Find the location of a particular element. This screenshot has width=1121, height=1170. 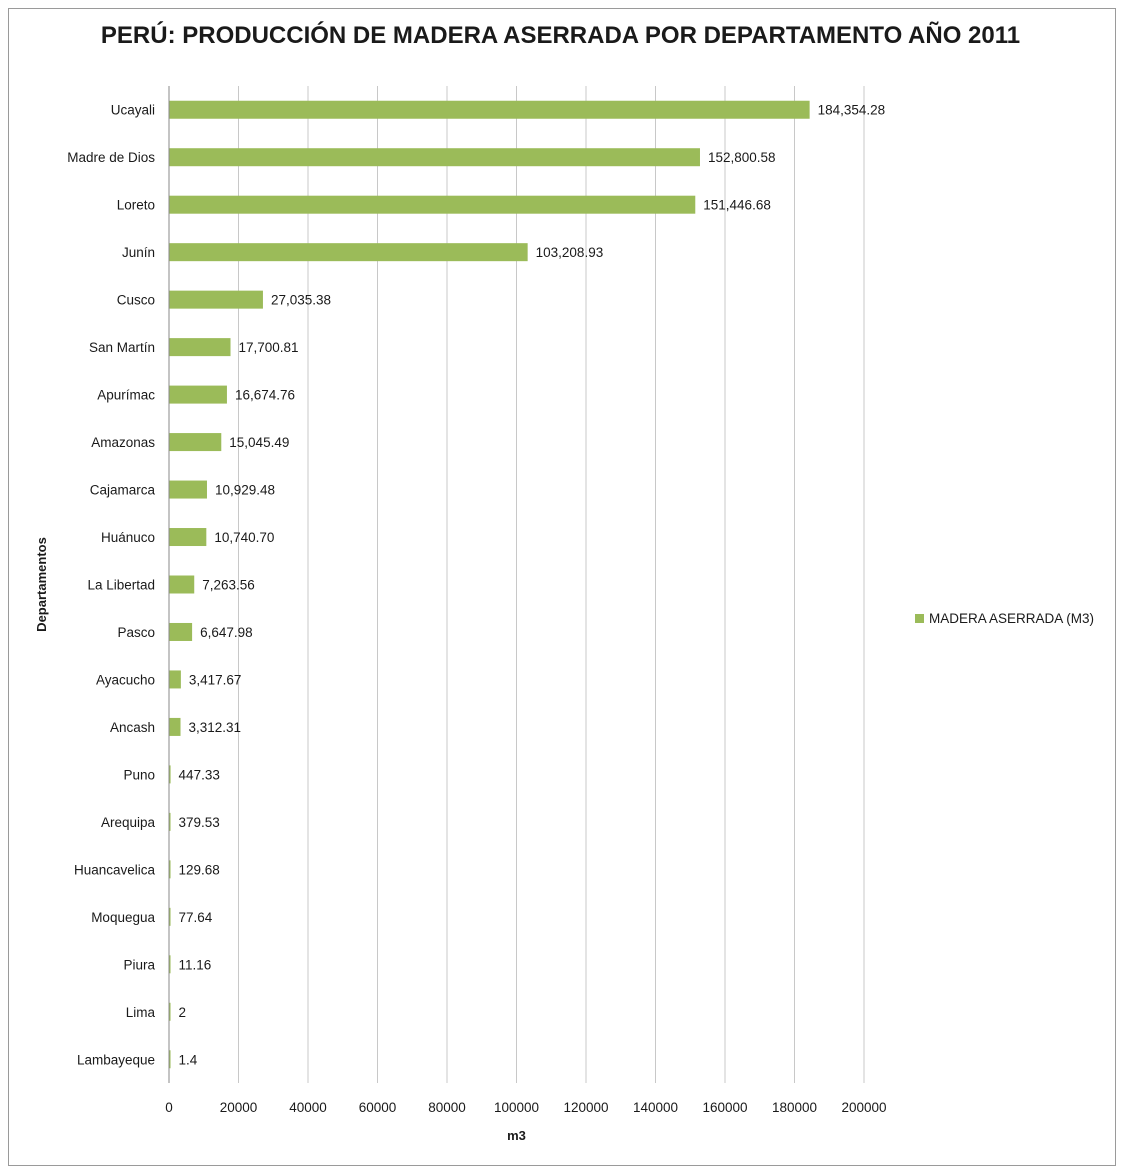

data-label: 27,035.38 is located at coordinates (301, 300).